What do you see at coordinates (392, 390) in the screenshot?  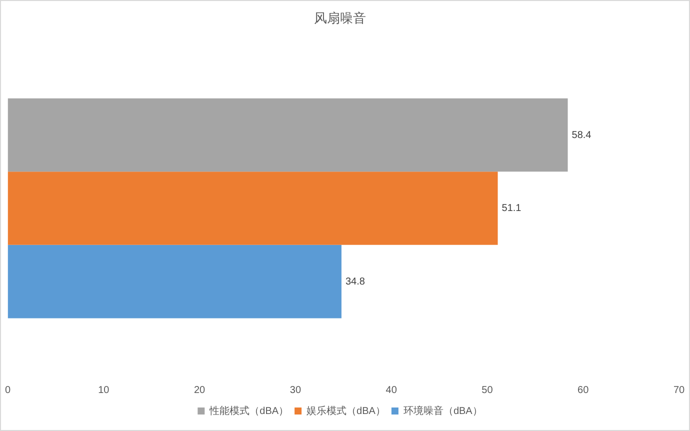 I see `x-tick-label: 40` at bounding box center [392, 390].